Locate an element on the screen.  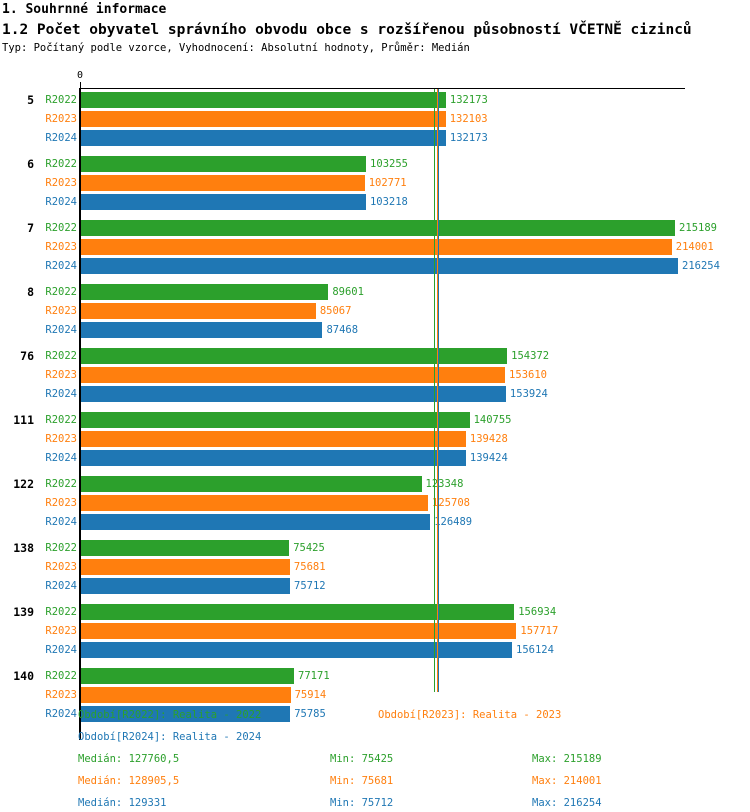
bar-row: R2024 139424 is located at coordinates (375, 458).